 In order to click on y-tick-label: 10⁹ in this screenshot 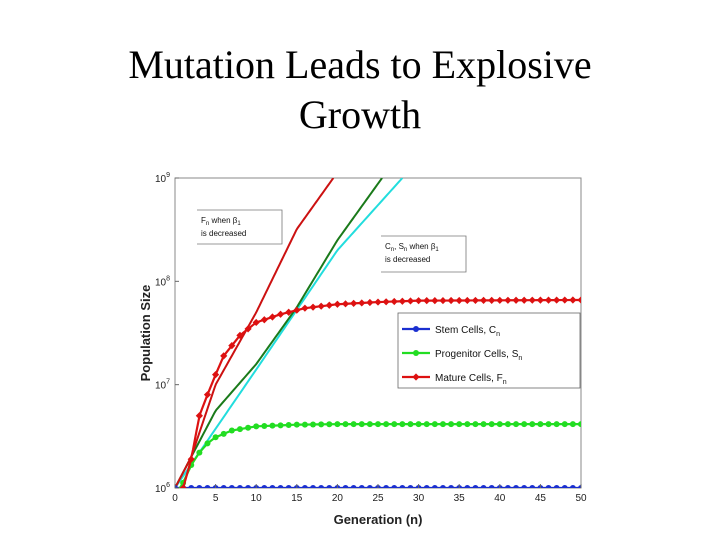, I will do `click(162, 178)`.